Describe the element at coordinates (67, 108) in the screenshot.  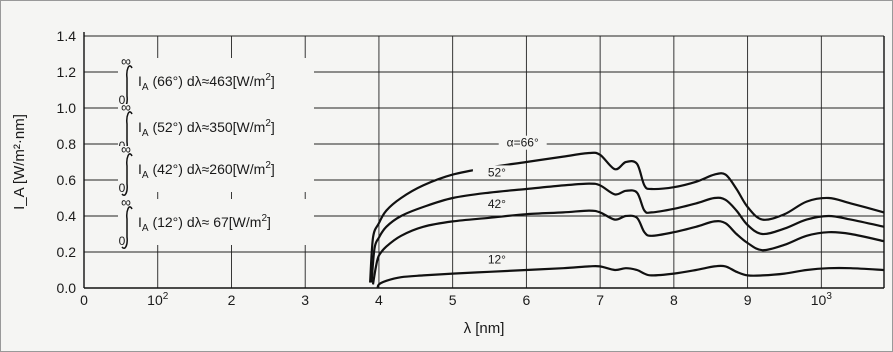
I see `y-tick-label: 1.0` at that location.